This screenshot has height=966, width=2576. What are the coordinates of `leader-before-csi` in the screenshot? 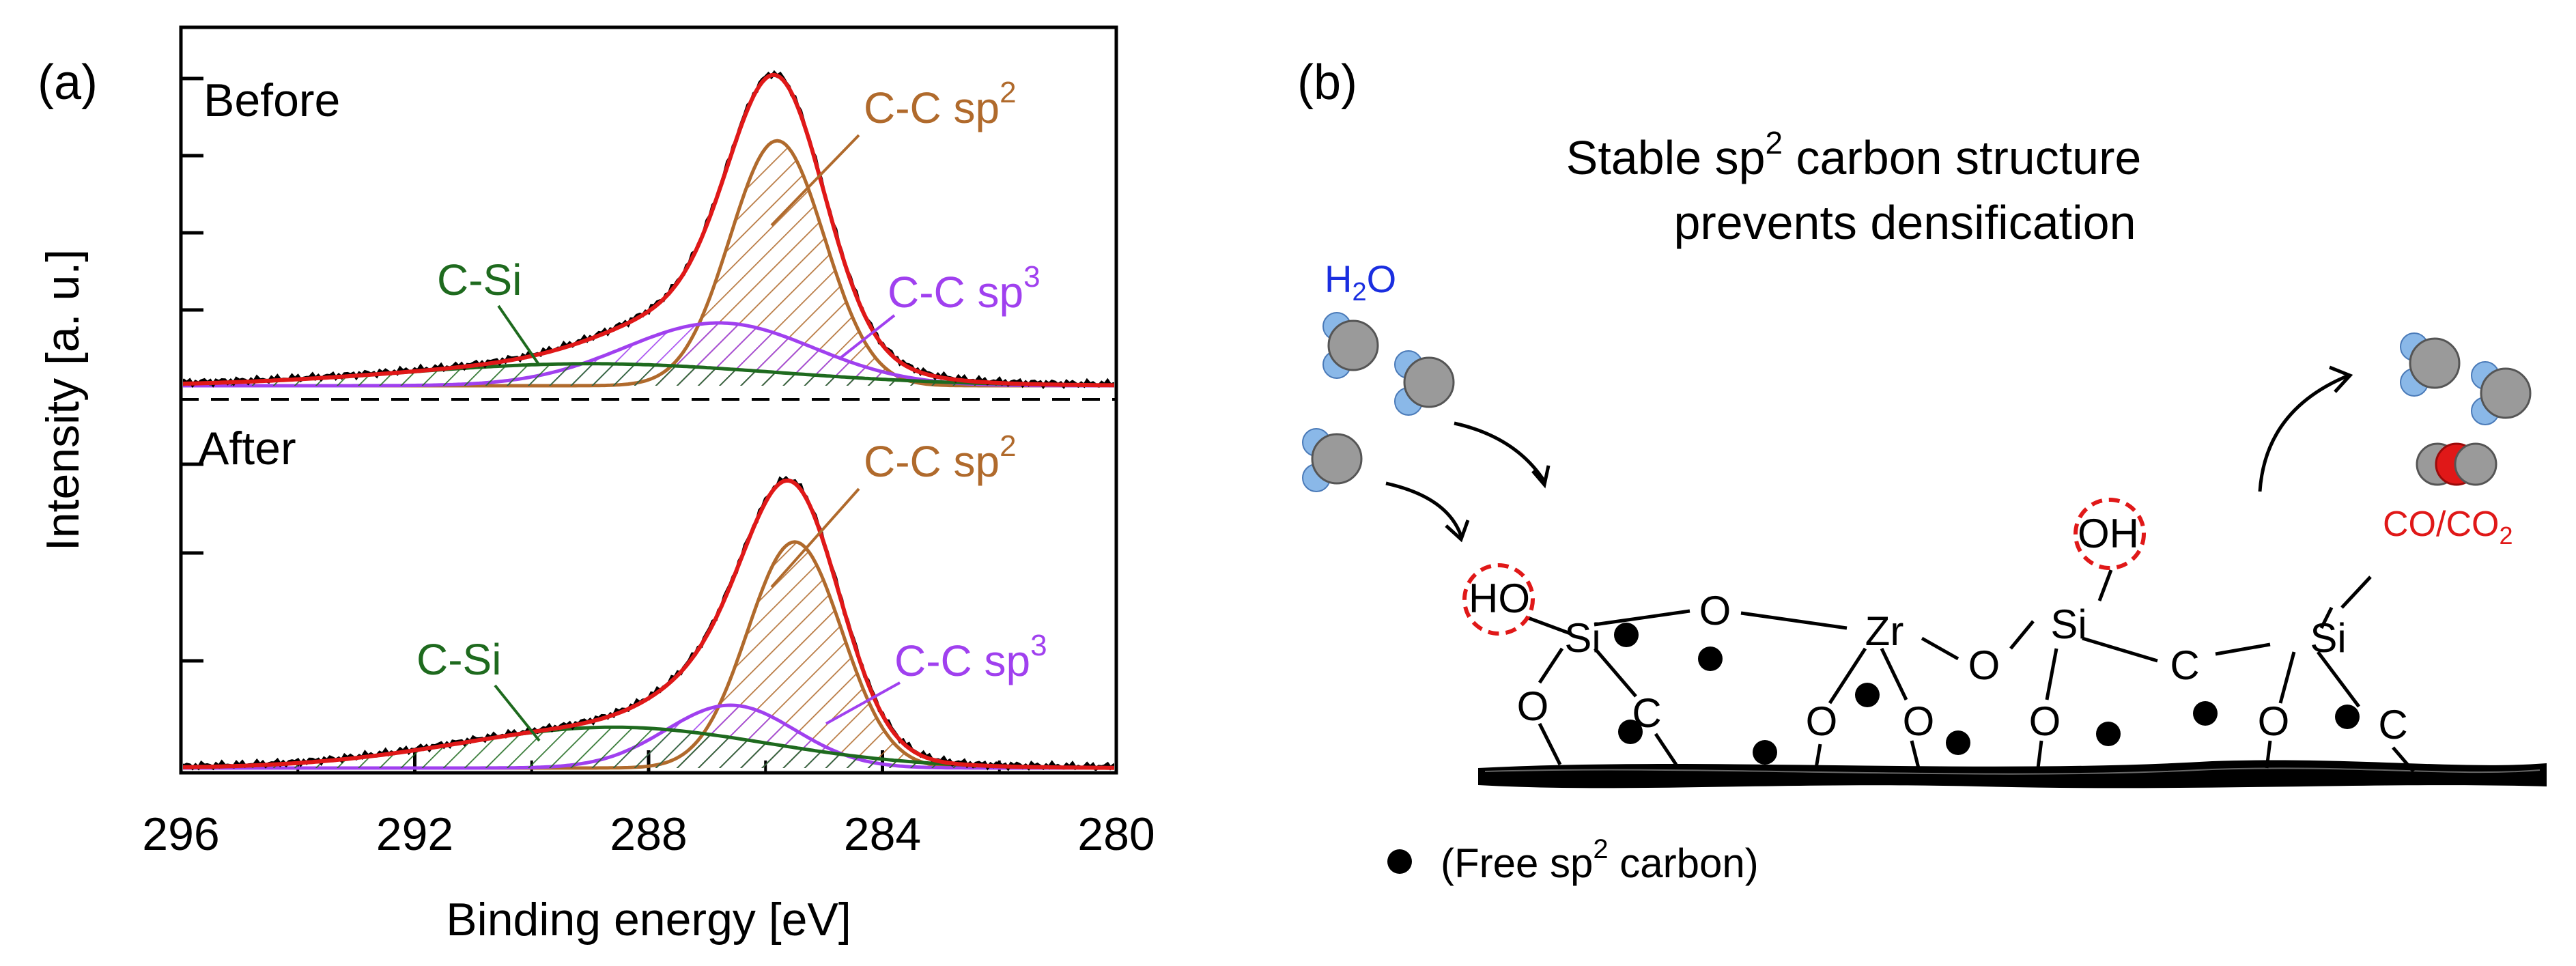 It's located at (519, 335).